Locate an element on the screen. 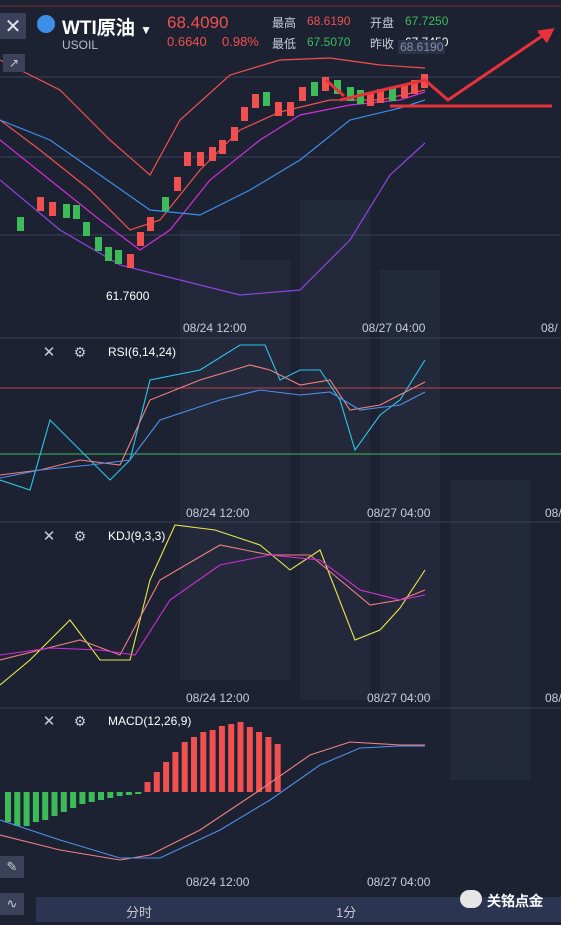  tab-timeshare: 分时 is located at coordinates (139, 912).